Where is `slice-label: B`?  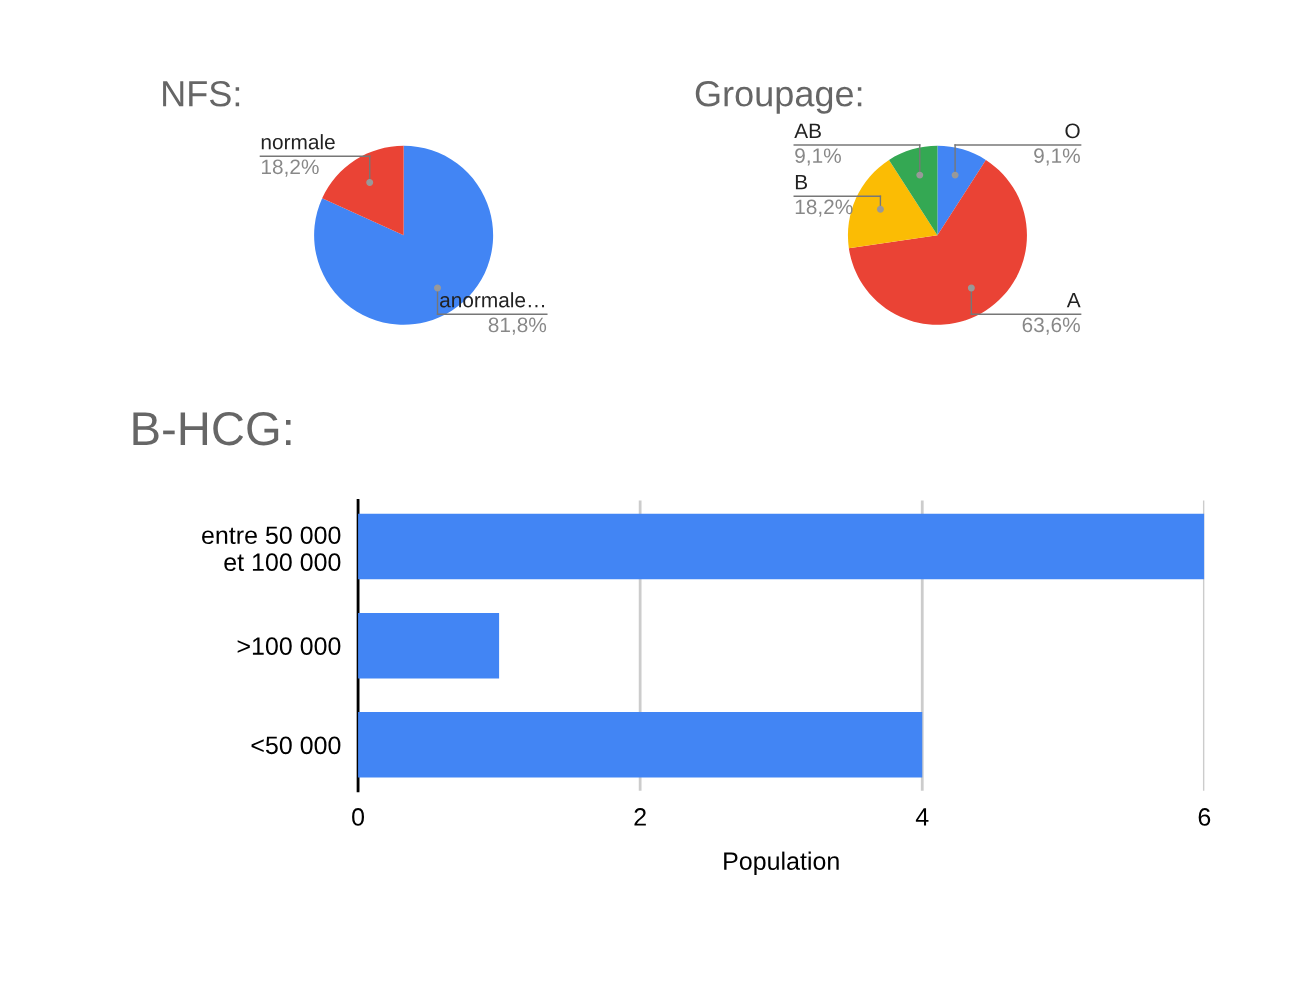 slice-label: B is located at coordinates (801, 182).